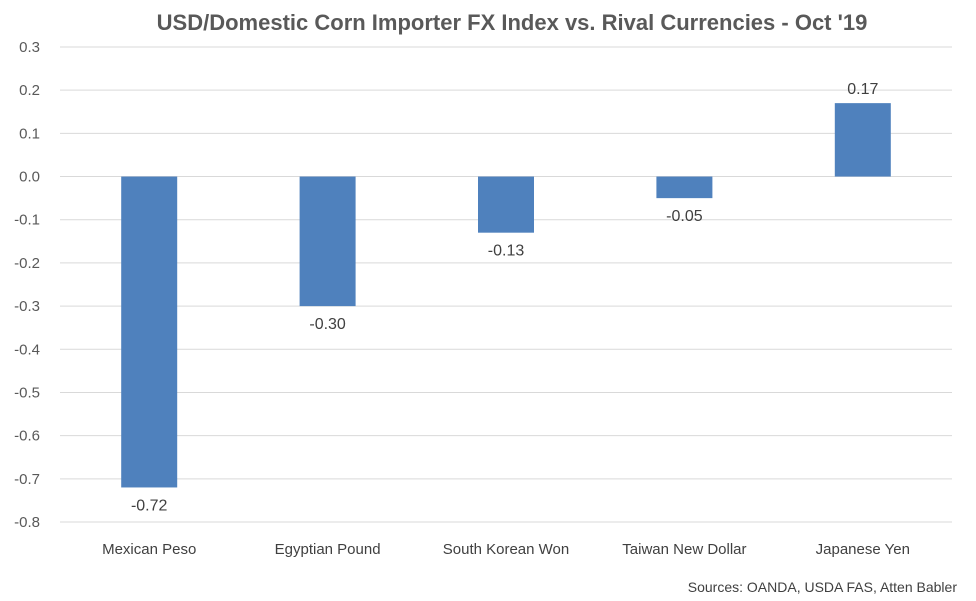 The image size is (976, 601). What do you see at coordinates (684, 216) in the screenshot?
I see `data-label: -0.05` at bounding box center [684, 216].